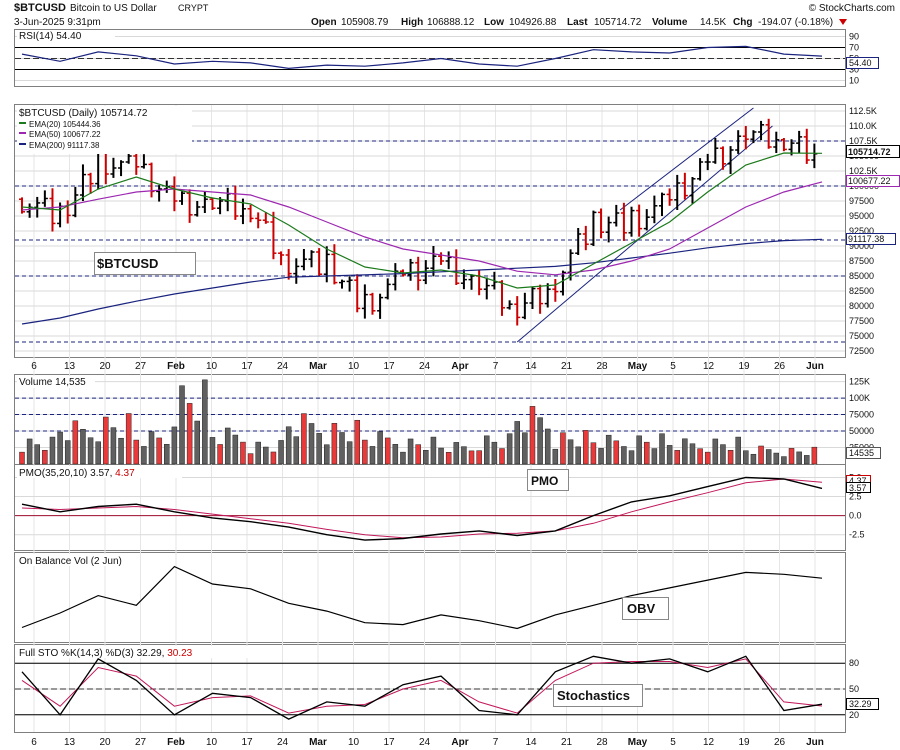  Describe the element at coordinates (869, 152) in the screenshot. I see `price-last-badge-text: 105714.72` at that location.